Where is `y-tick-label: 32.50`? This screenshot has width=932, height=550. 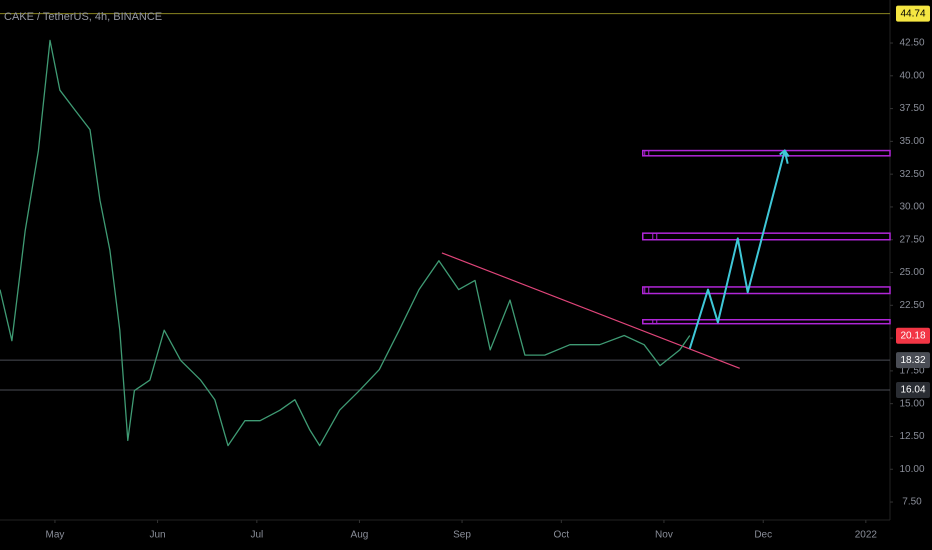
y-tick-label: 32.50 is located at coordinates (911, 174).